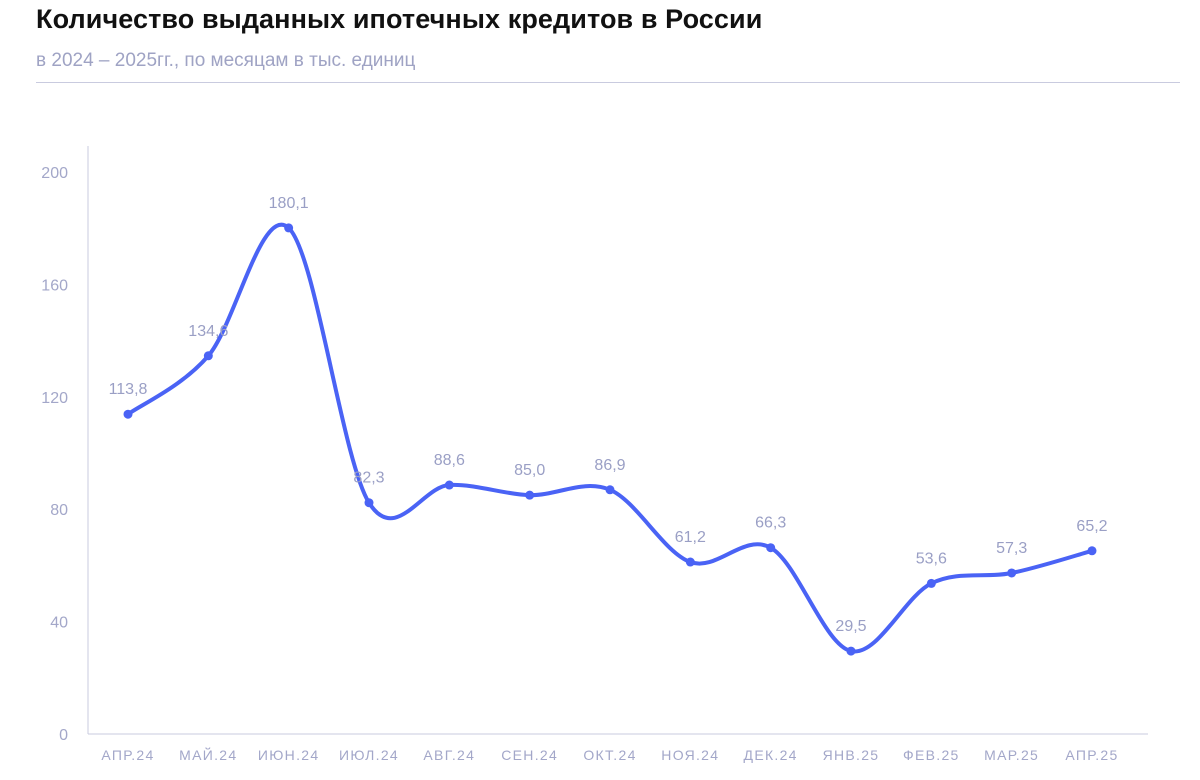 This screenshot has width=1200, height=780. Describe the element at coordinates (1091, 526) in the screenshot. I see `data-label: 65,2` at that location.